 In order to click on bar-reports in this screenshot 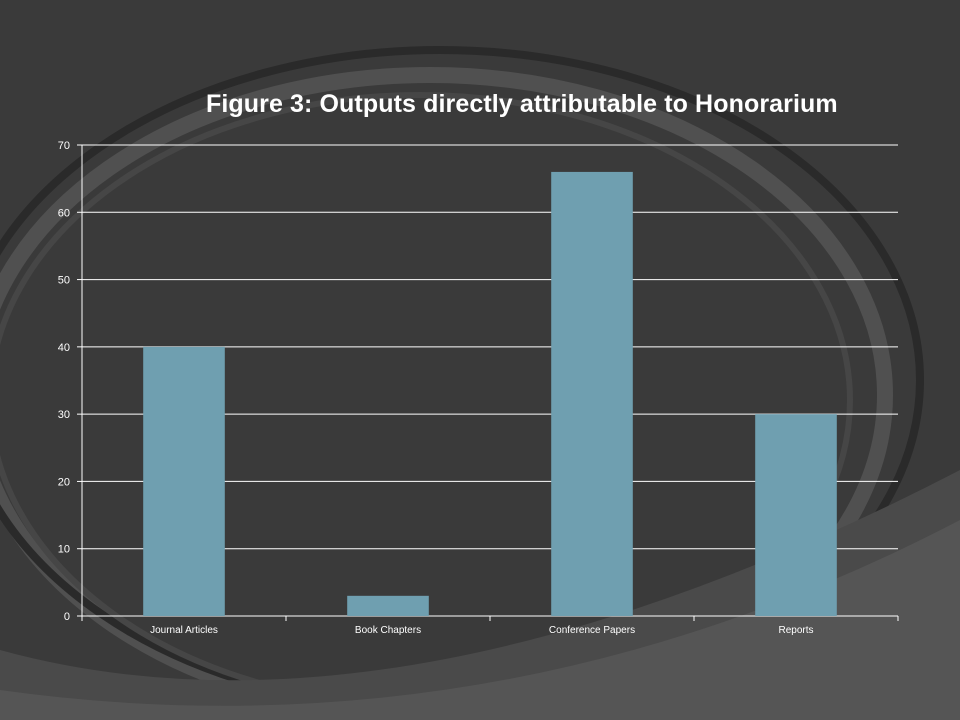, I will do `click(796, 515)`.